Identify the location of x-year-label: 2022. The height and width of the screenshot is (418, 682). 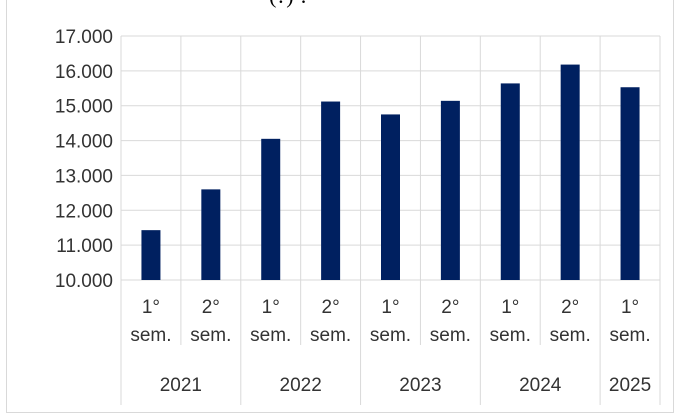
(301, 385).